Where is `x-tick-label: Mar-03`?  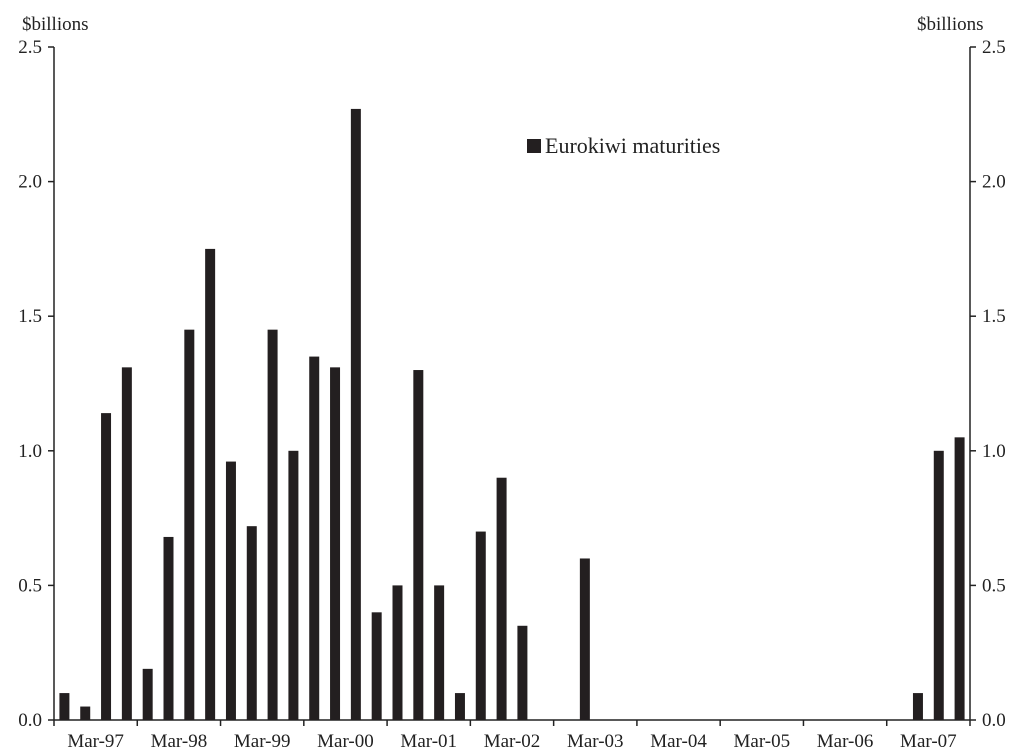 x-tick-label: Mar-03 is located at coordinates (595, 741).